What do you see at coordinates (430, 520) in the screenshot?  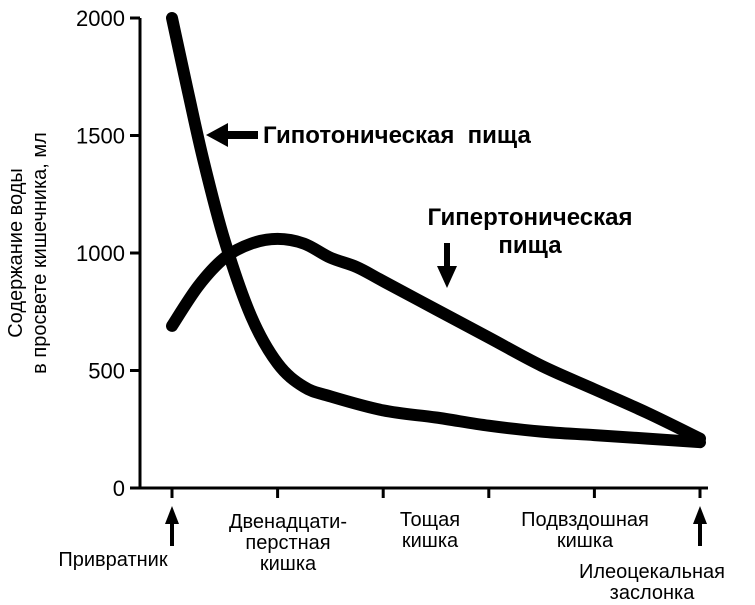 I see `x-label-jejunum-line1: Тощая` at bounding box center [430, 520].